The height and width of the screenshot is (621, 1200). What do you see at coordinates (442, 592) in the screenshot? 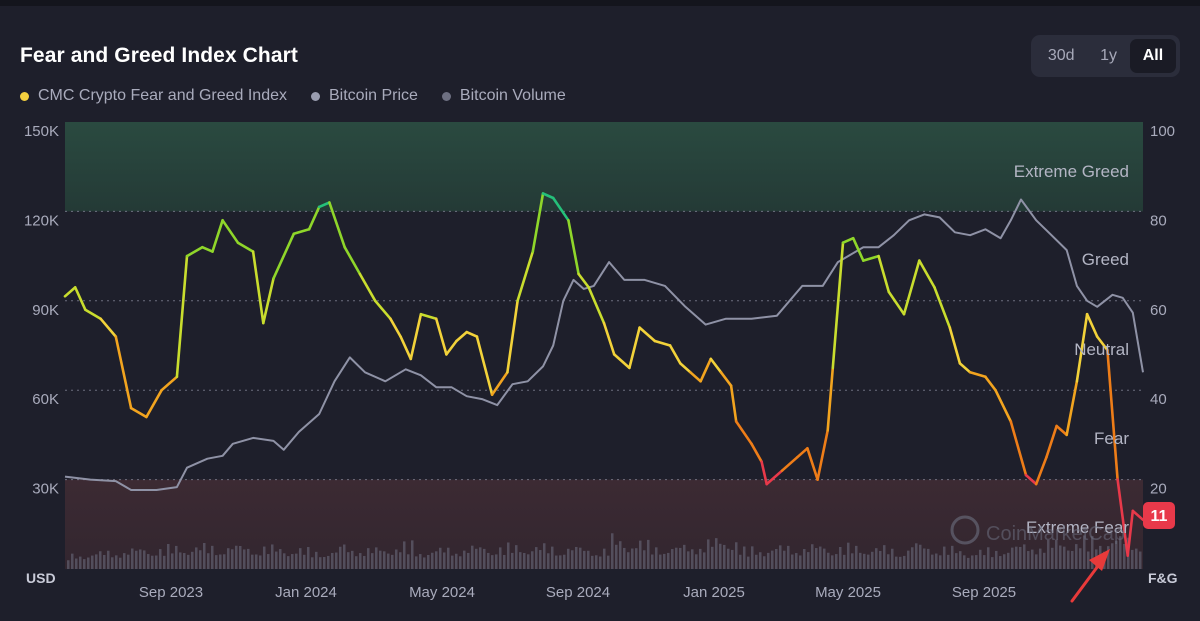
I see `x-axis-tick: May 2024` at bounding box center [442, 592].